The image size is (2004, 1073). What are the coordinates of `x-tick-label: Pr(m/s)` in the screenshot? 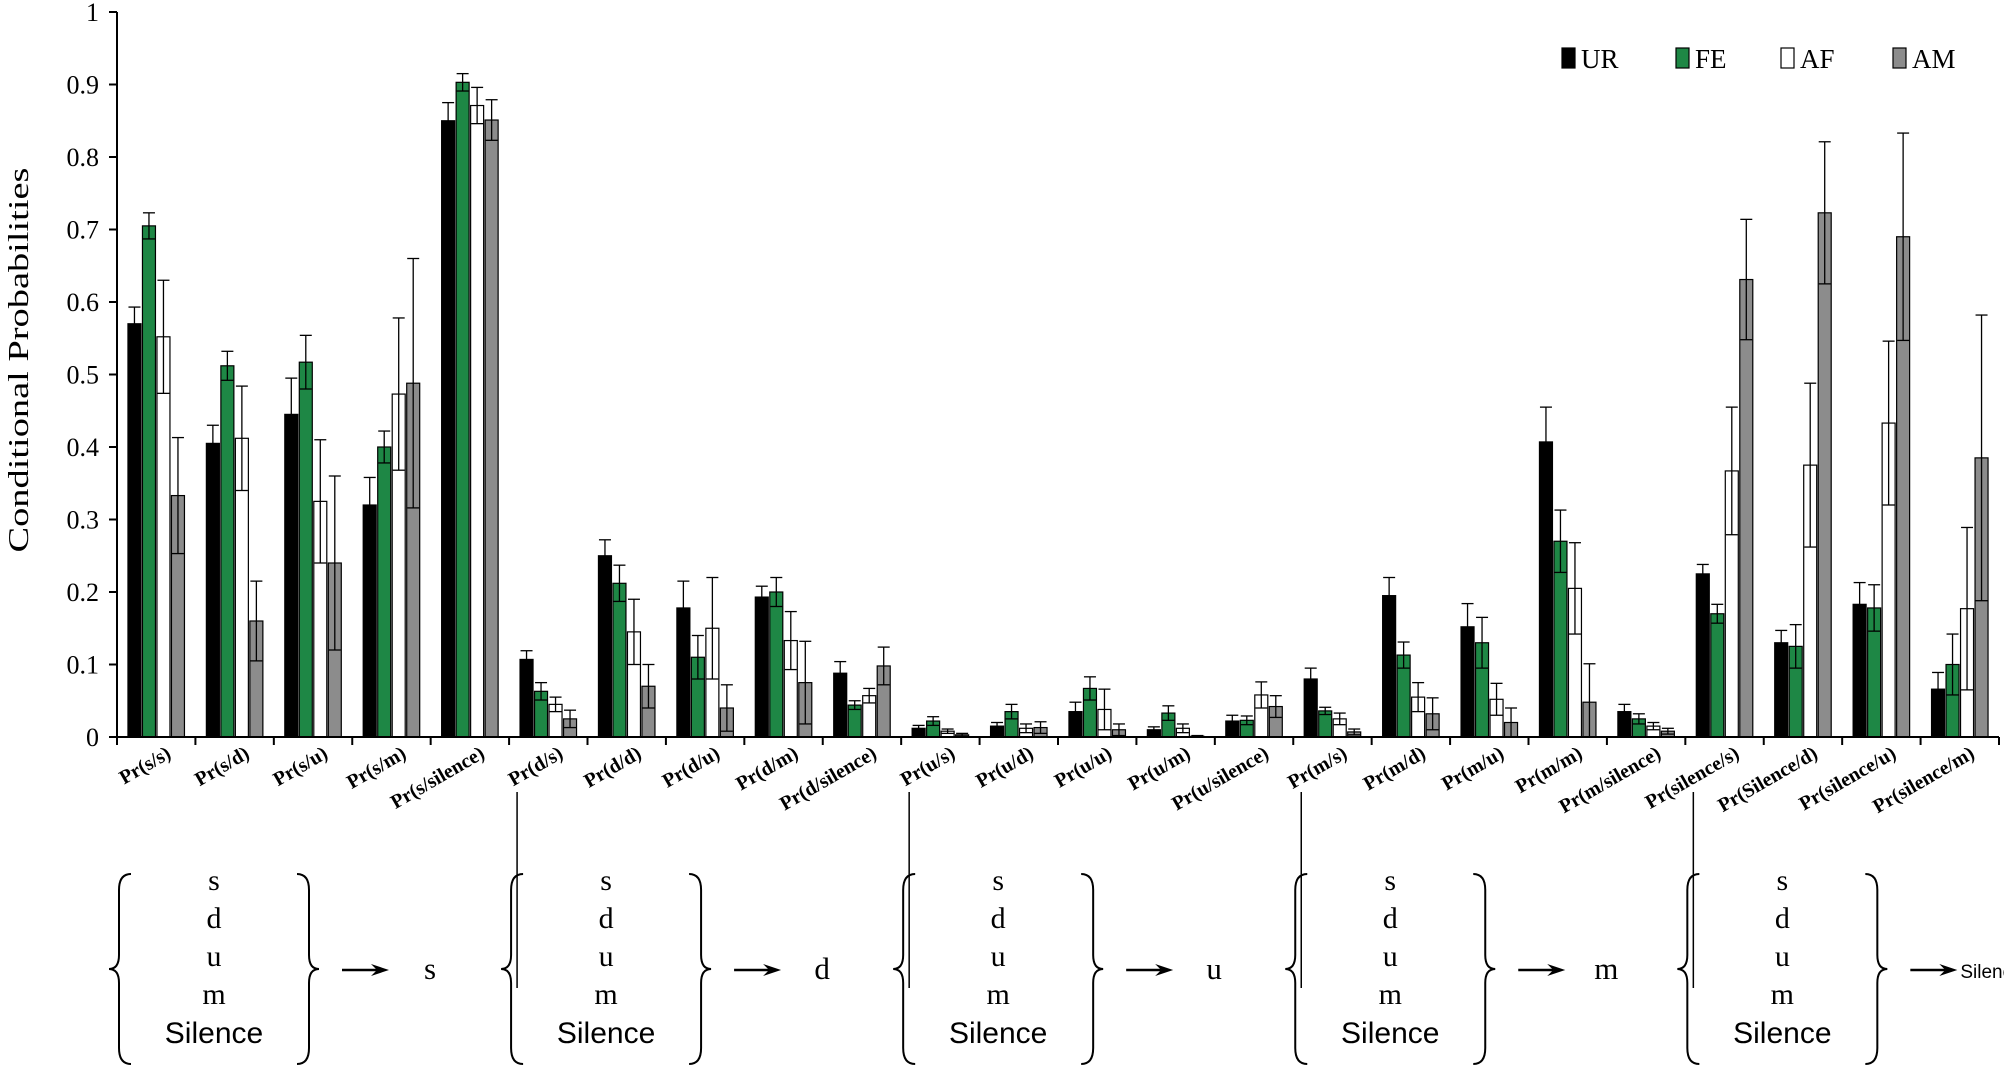 It's located at (1317, 767).